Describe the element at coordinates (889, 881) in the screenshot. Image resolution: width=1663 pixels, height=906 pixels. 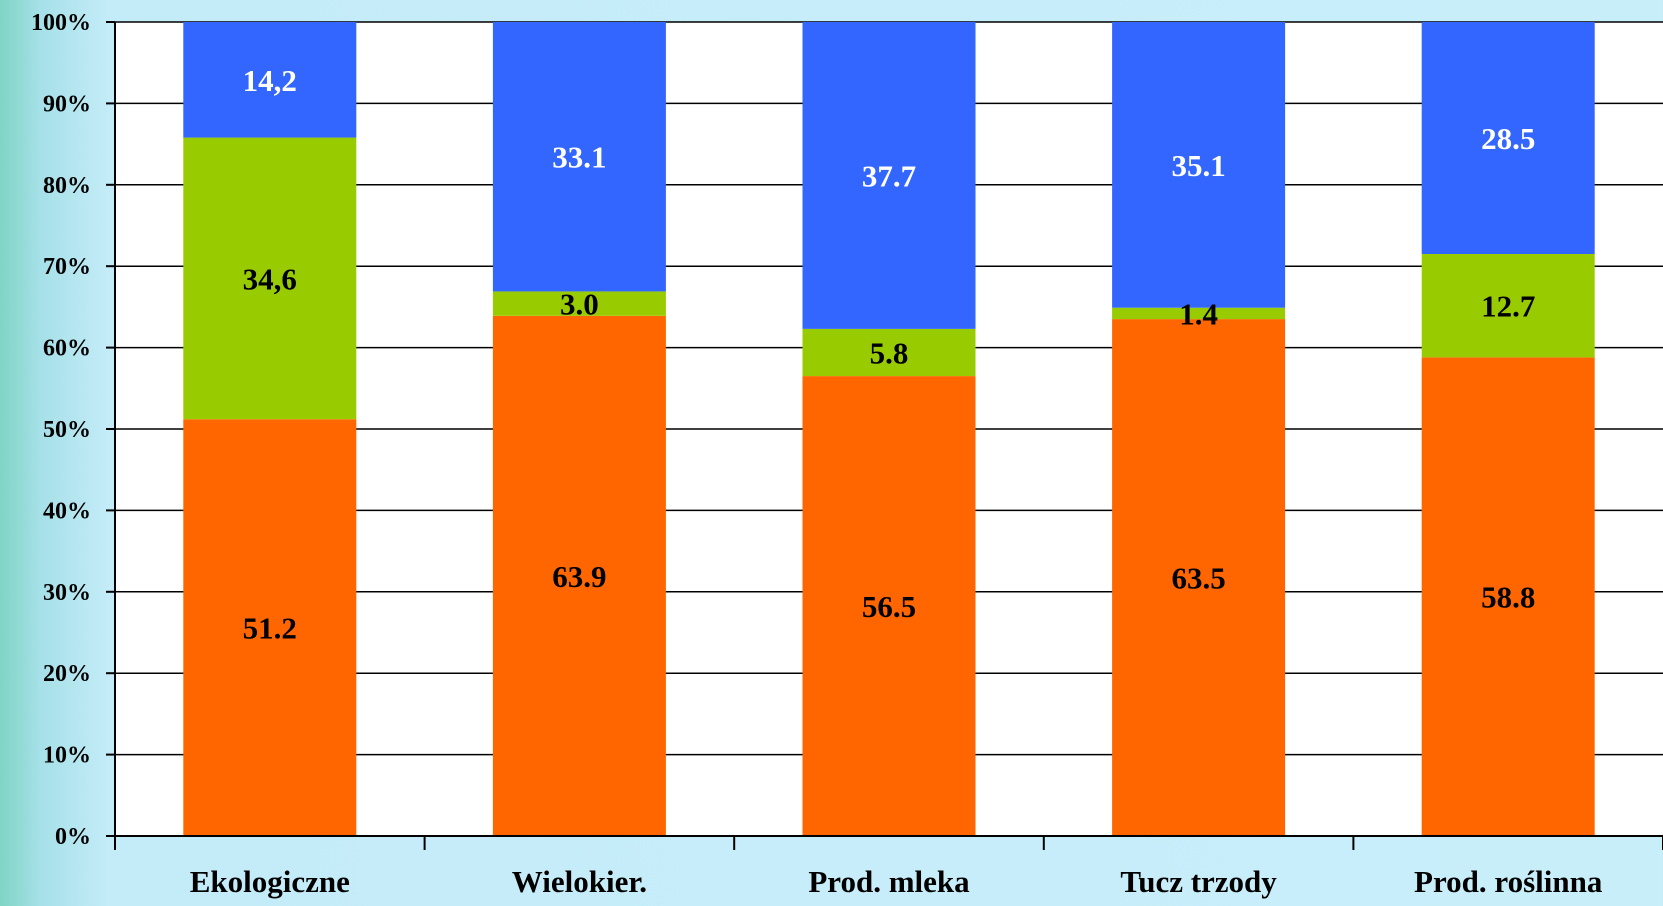
I see `x-category-label: Prod. mleka` at that location.